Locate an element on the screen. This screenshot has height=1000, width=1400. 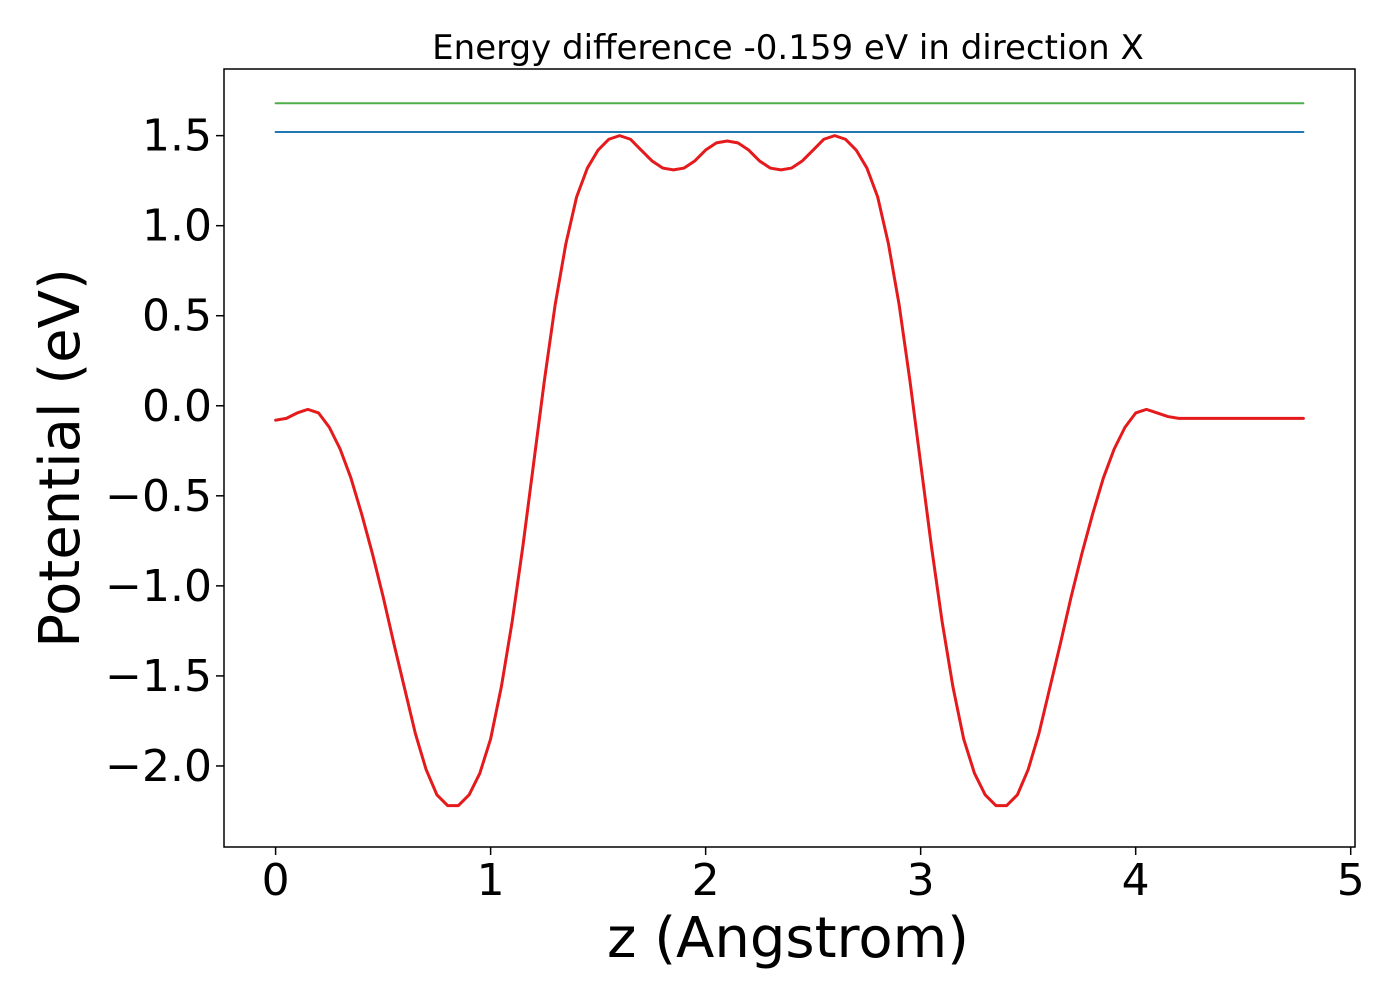
x-tick-label: 3 is located at coordinates (921, 880).